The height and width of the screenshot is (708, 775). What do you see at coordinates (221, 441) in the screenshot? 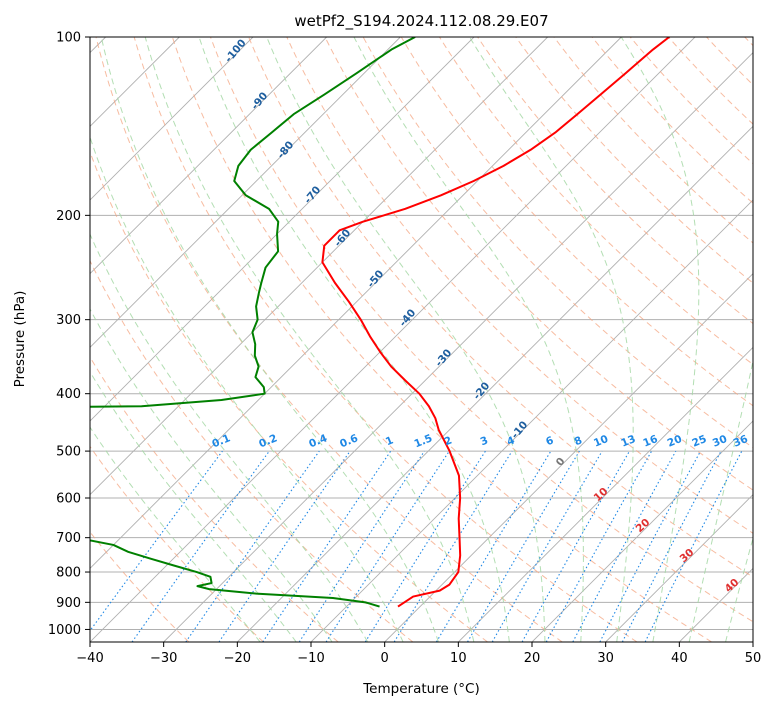
I see `mixing-label-0.1: 0.1` at bounding box center [221, 441].